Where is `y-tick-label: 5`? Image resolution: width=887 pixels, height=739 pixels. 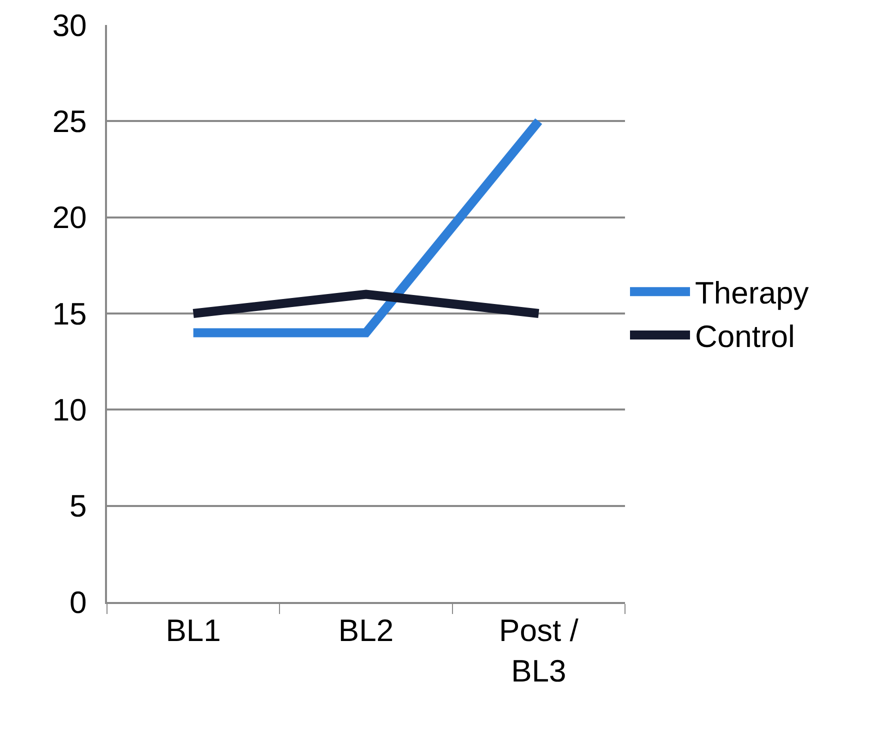 y-tick-label: 5 is located at coordinates (78, 506).